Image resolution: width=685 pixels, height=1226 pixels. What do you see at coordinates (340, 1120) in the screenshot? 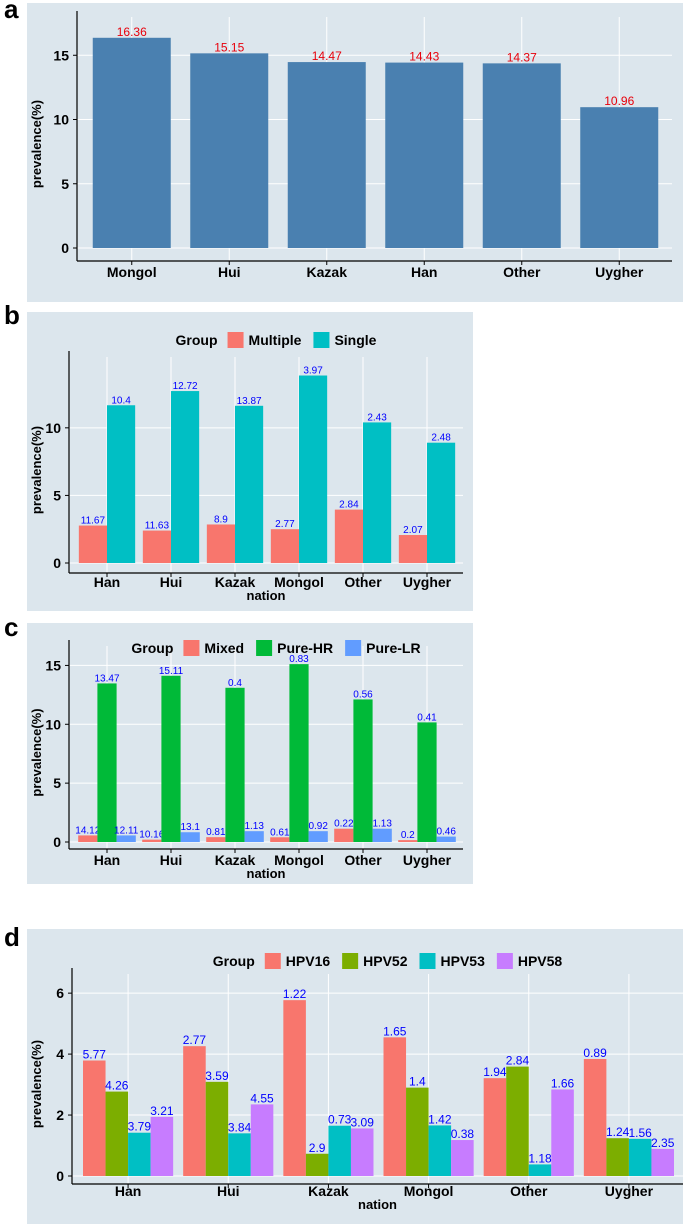
I see `data-label: 0.73` at bounding box center [340, 1120].